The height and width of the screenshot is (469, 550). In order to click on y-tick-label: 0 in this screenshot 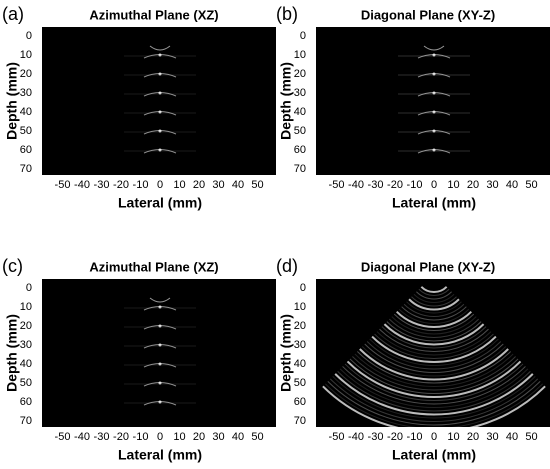, I will do `click(303, 36)`.